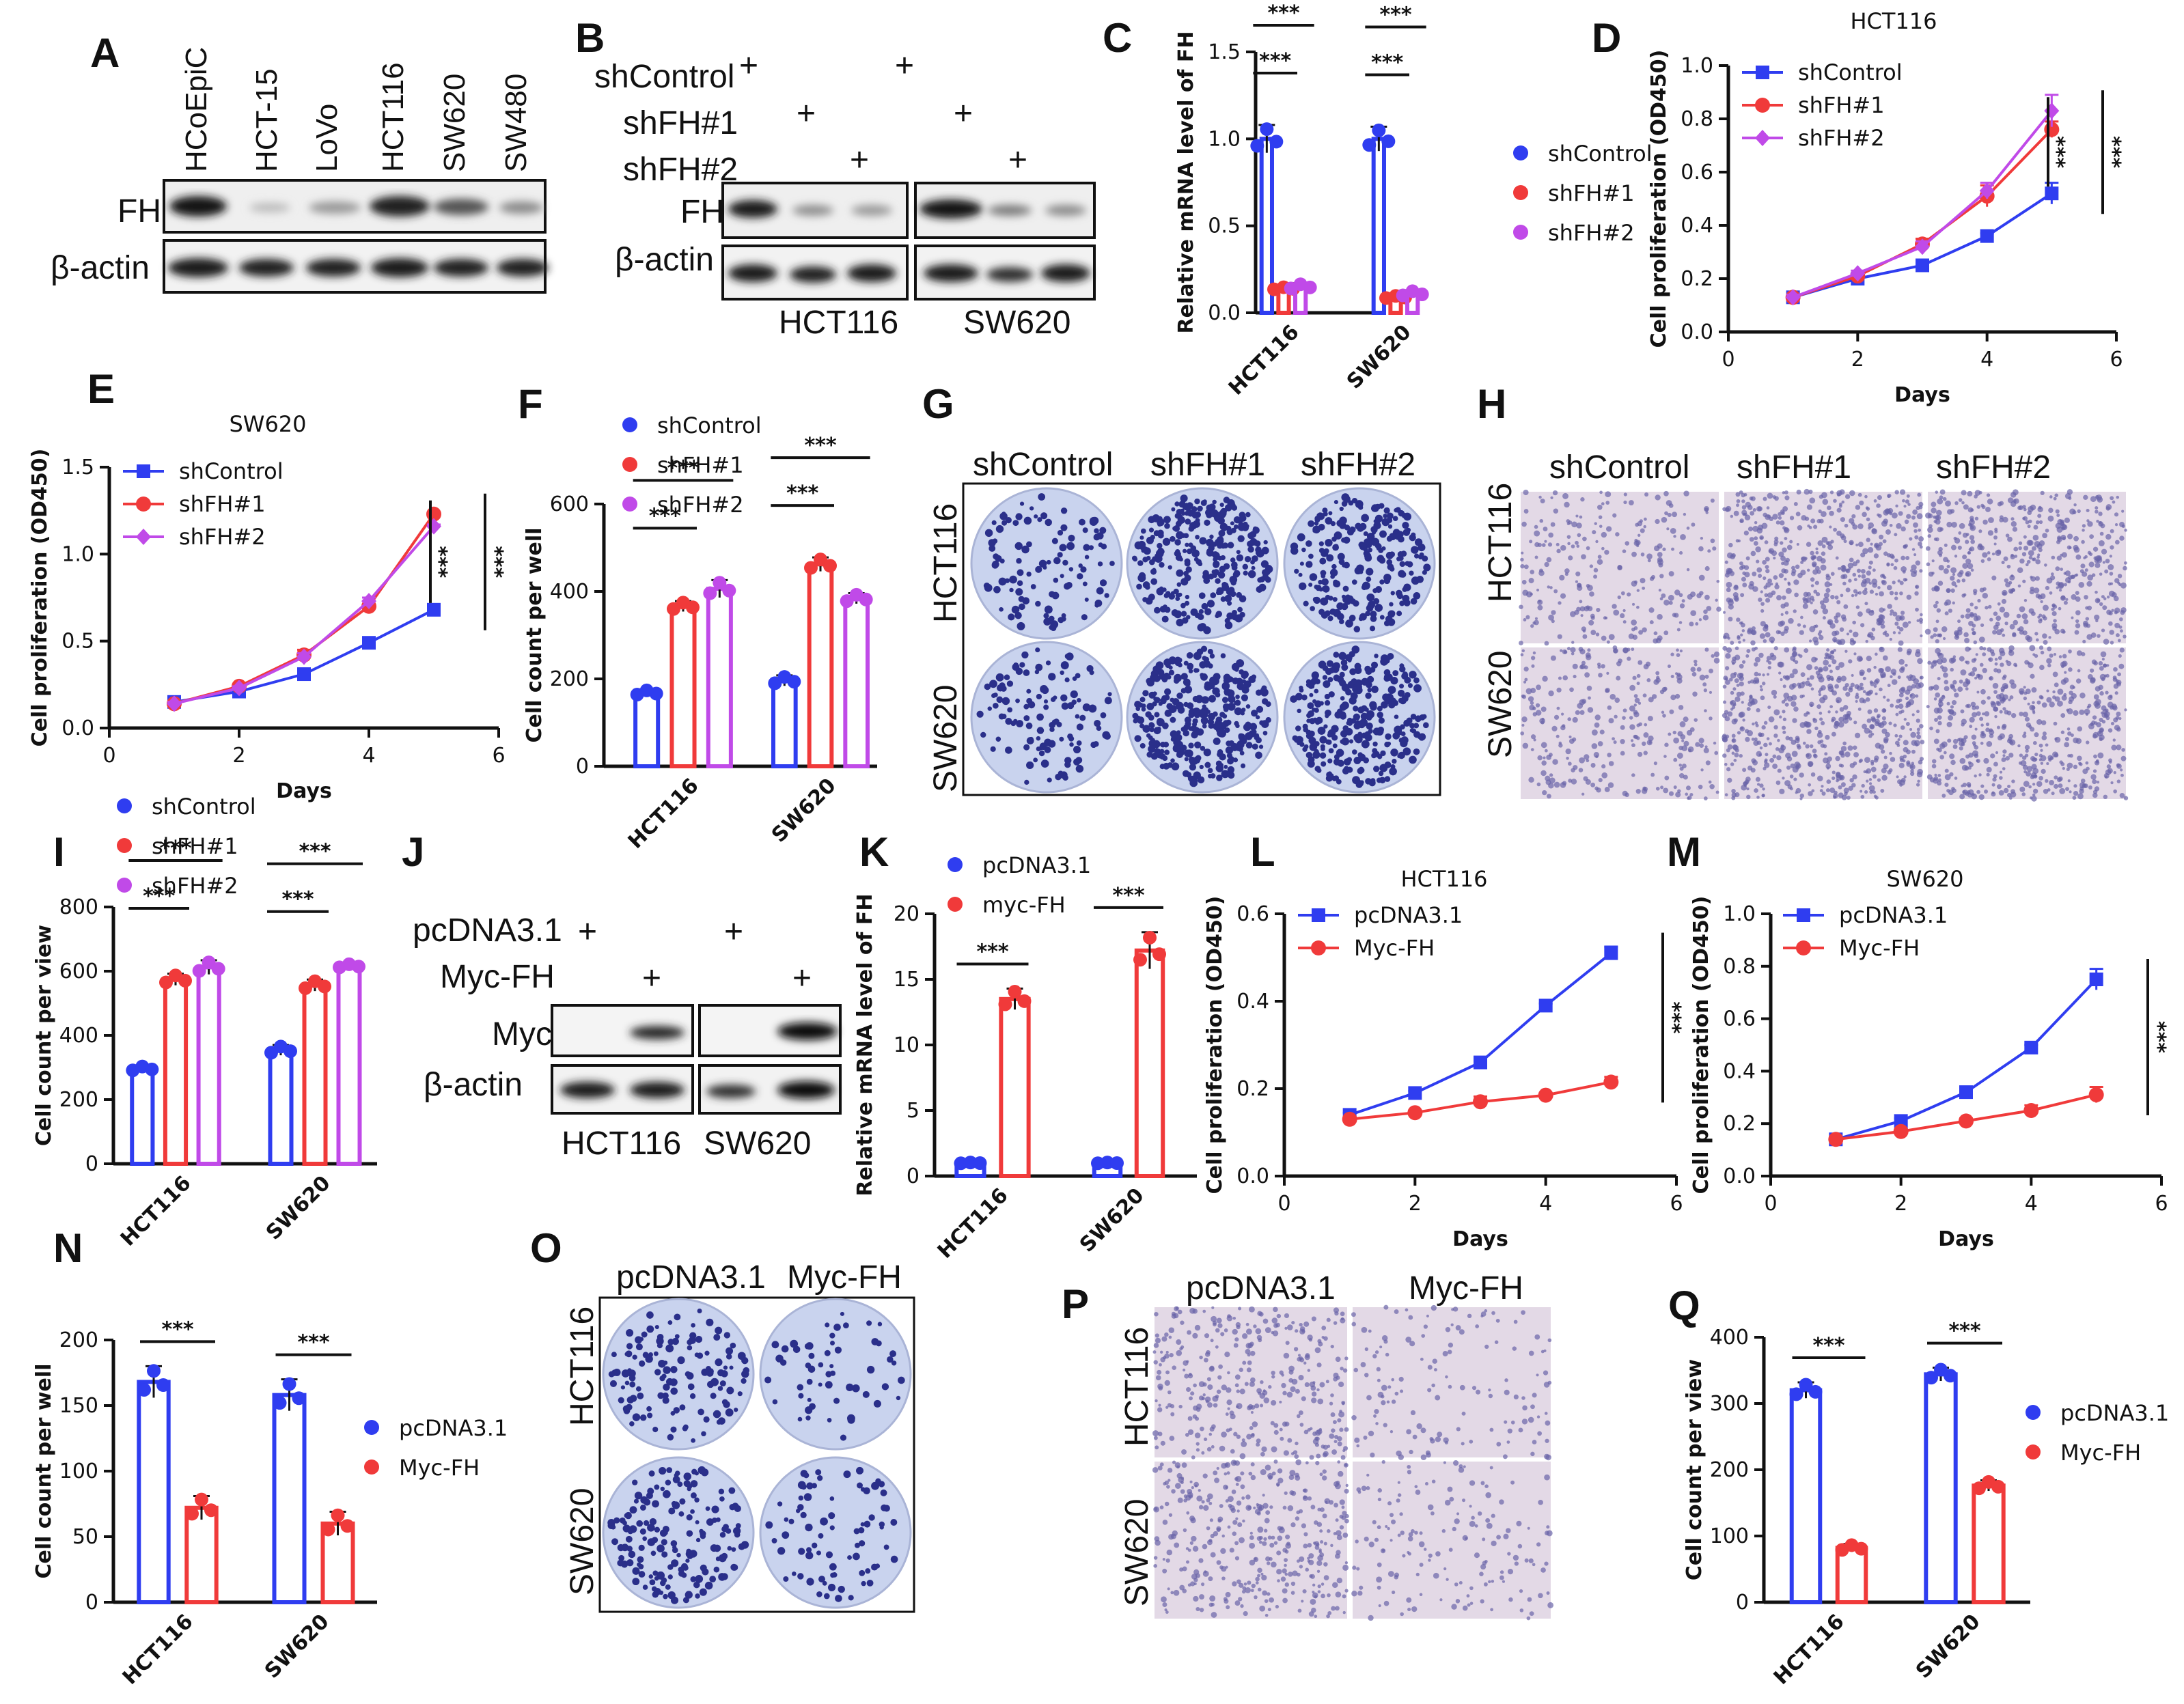 The height and width of the screenshot is (1704, 2184). What do you see at coordinates (59, 852) in the screenshot?
I see `panel-label-i: I` at bounding box center [59, 852].